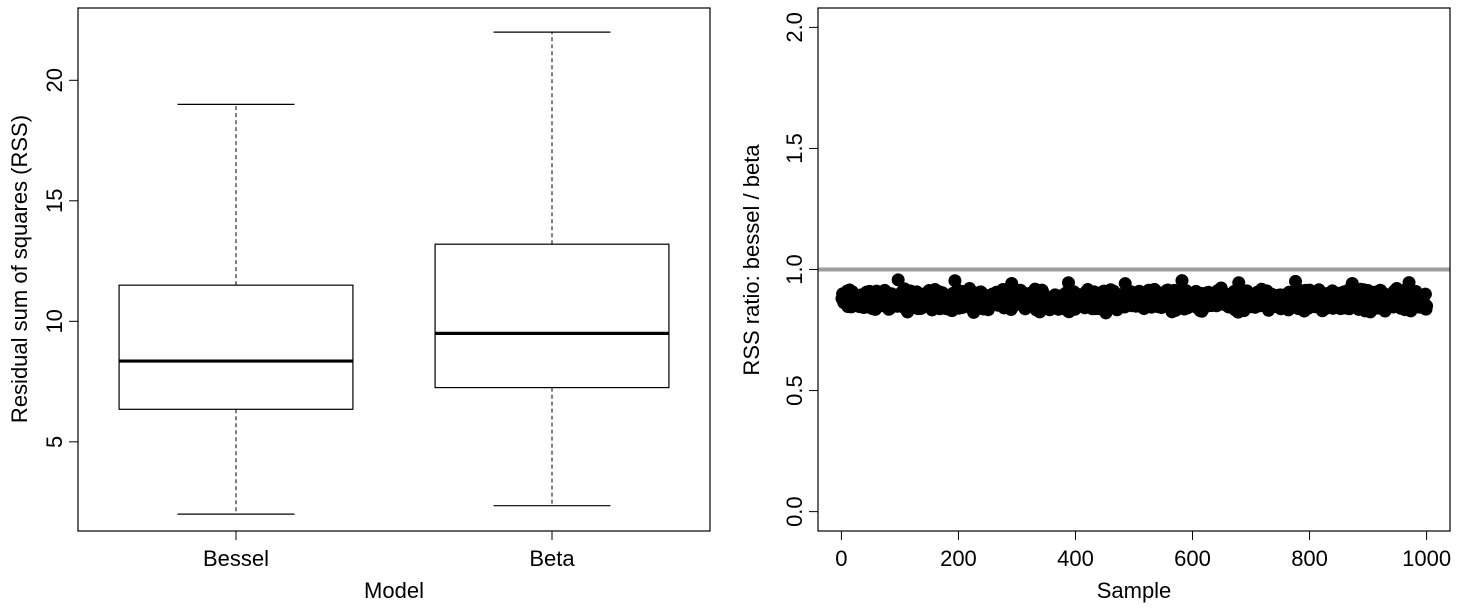 The width and height of the screenshot is (1459, 611). What do you see at coordinates (1192, 558) in the screenshot?
I see `x-tick-label: 600` at bounding box center [1192, 558].